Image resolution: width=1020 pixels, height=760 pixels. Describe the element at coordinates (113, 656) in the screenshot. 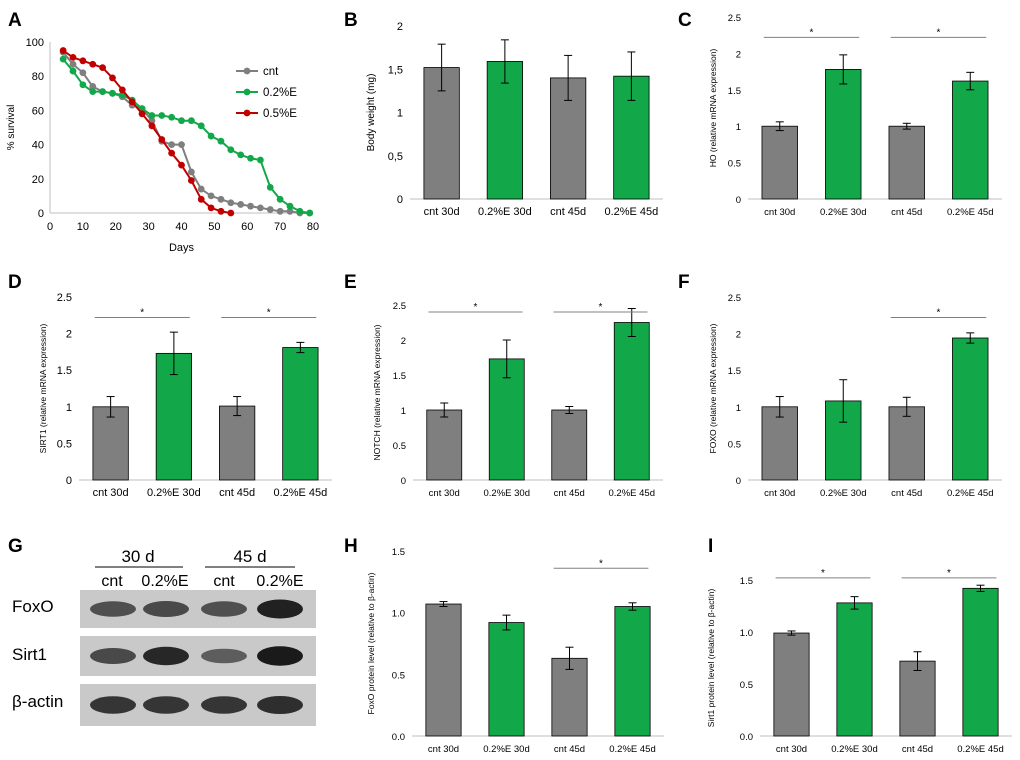

I see `blot-band-sirt1` at that location.